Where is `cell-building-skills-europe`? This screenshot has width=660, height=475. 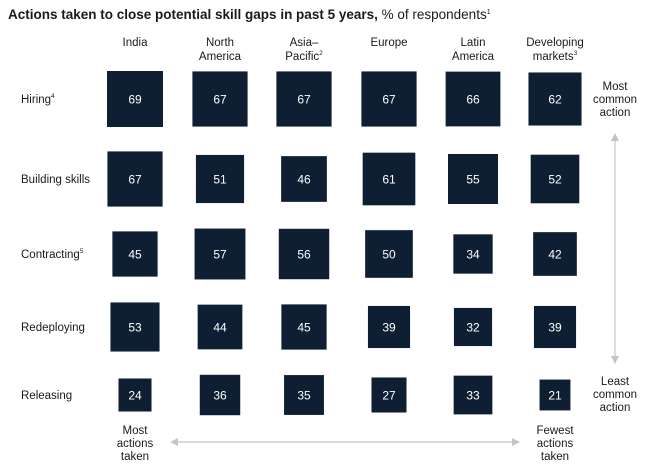
cell-building-skills-europe is located at coordinates (389, 179).